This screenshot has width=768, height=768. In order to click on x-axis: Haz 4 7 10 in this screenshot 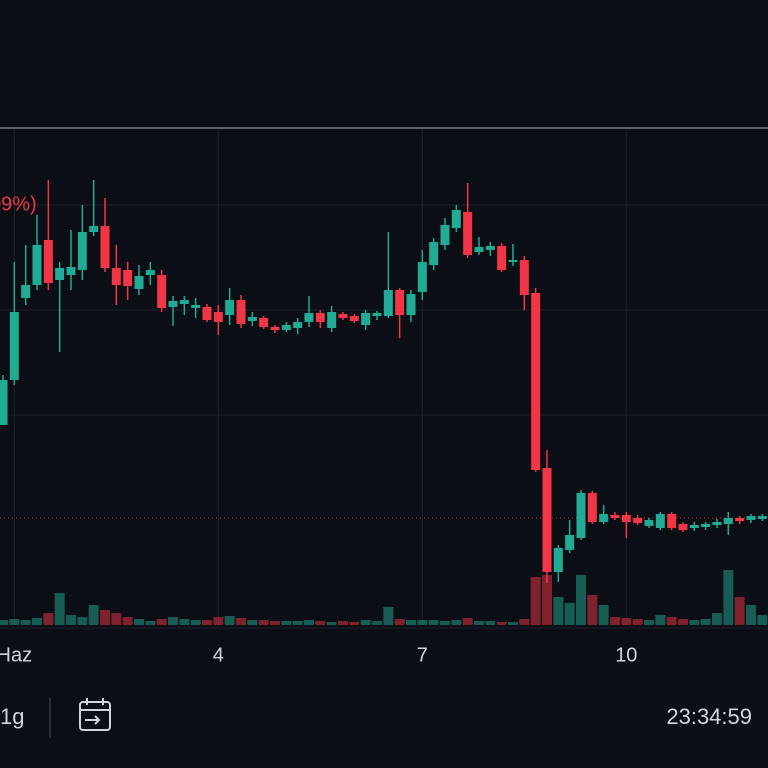, I will do `click(318, 655)`.